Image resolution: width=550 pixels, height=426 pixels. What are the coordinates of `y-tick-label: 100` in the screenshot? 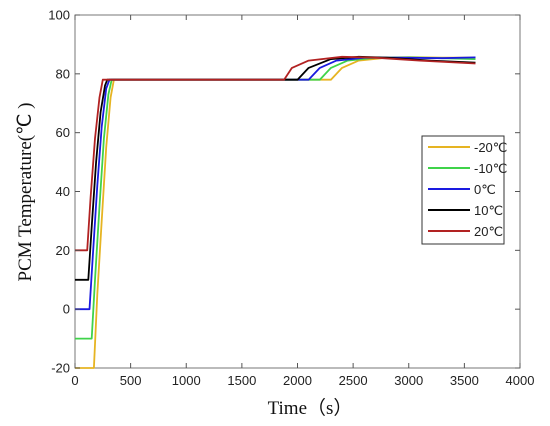 It's located at (59, 15).